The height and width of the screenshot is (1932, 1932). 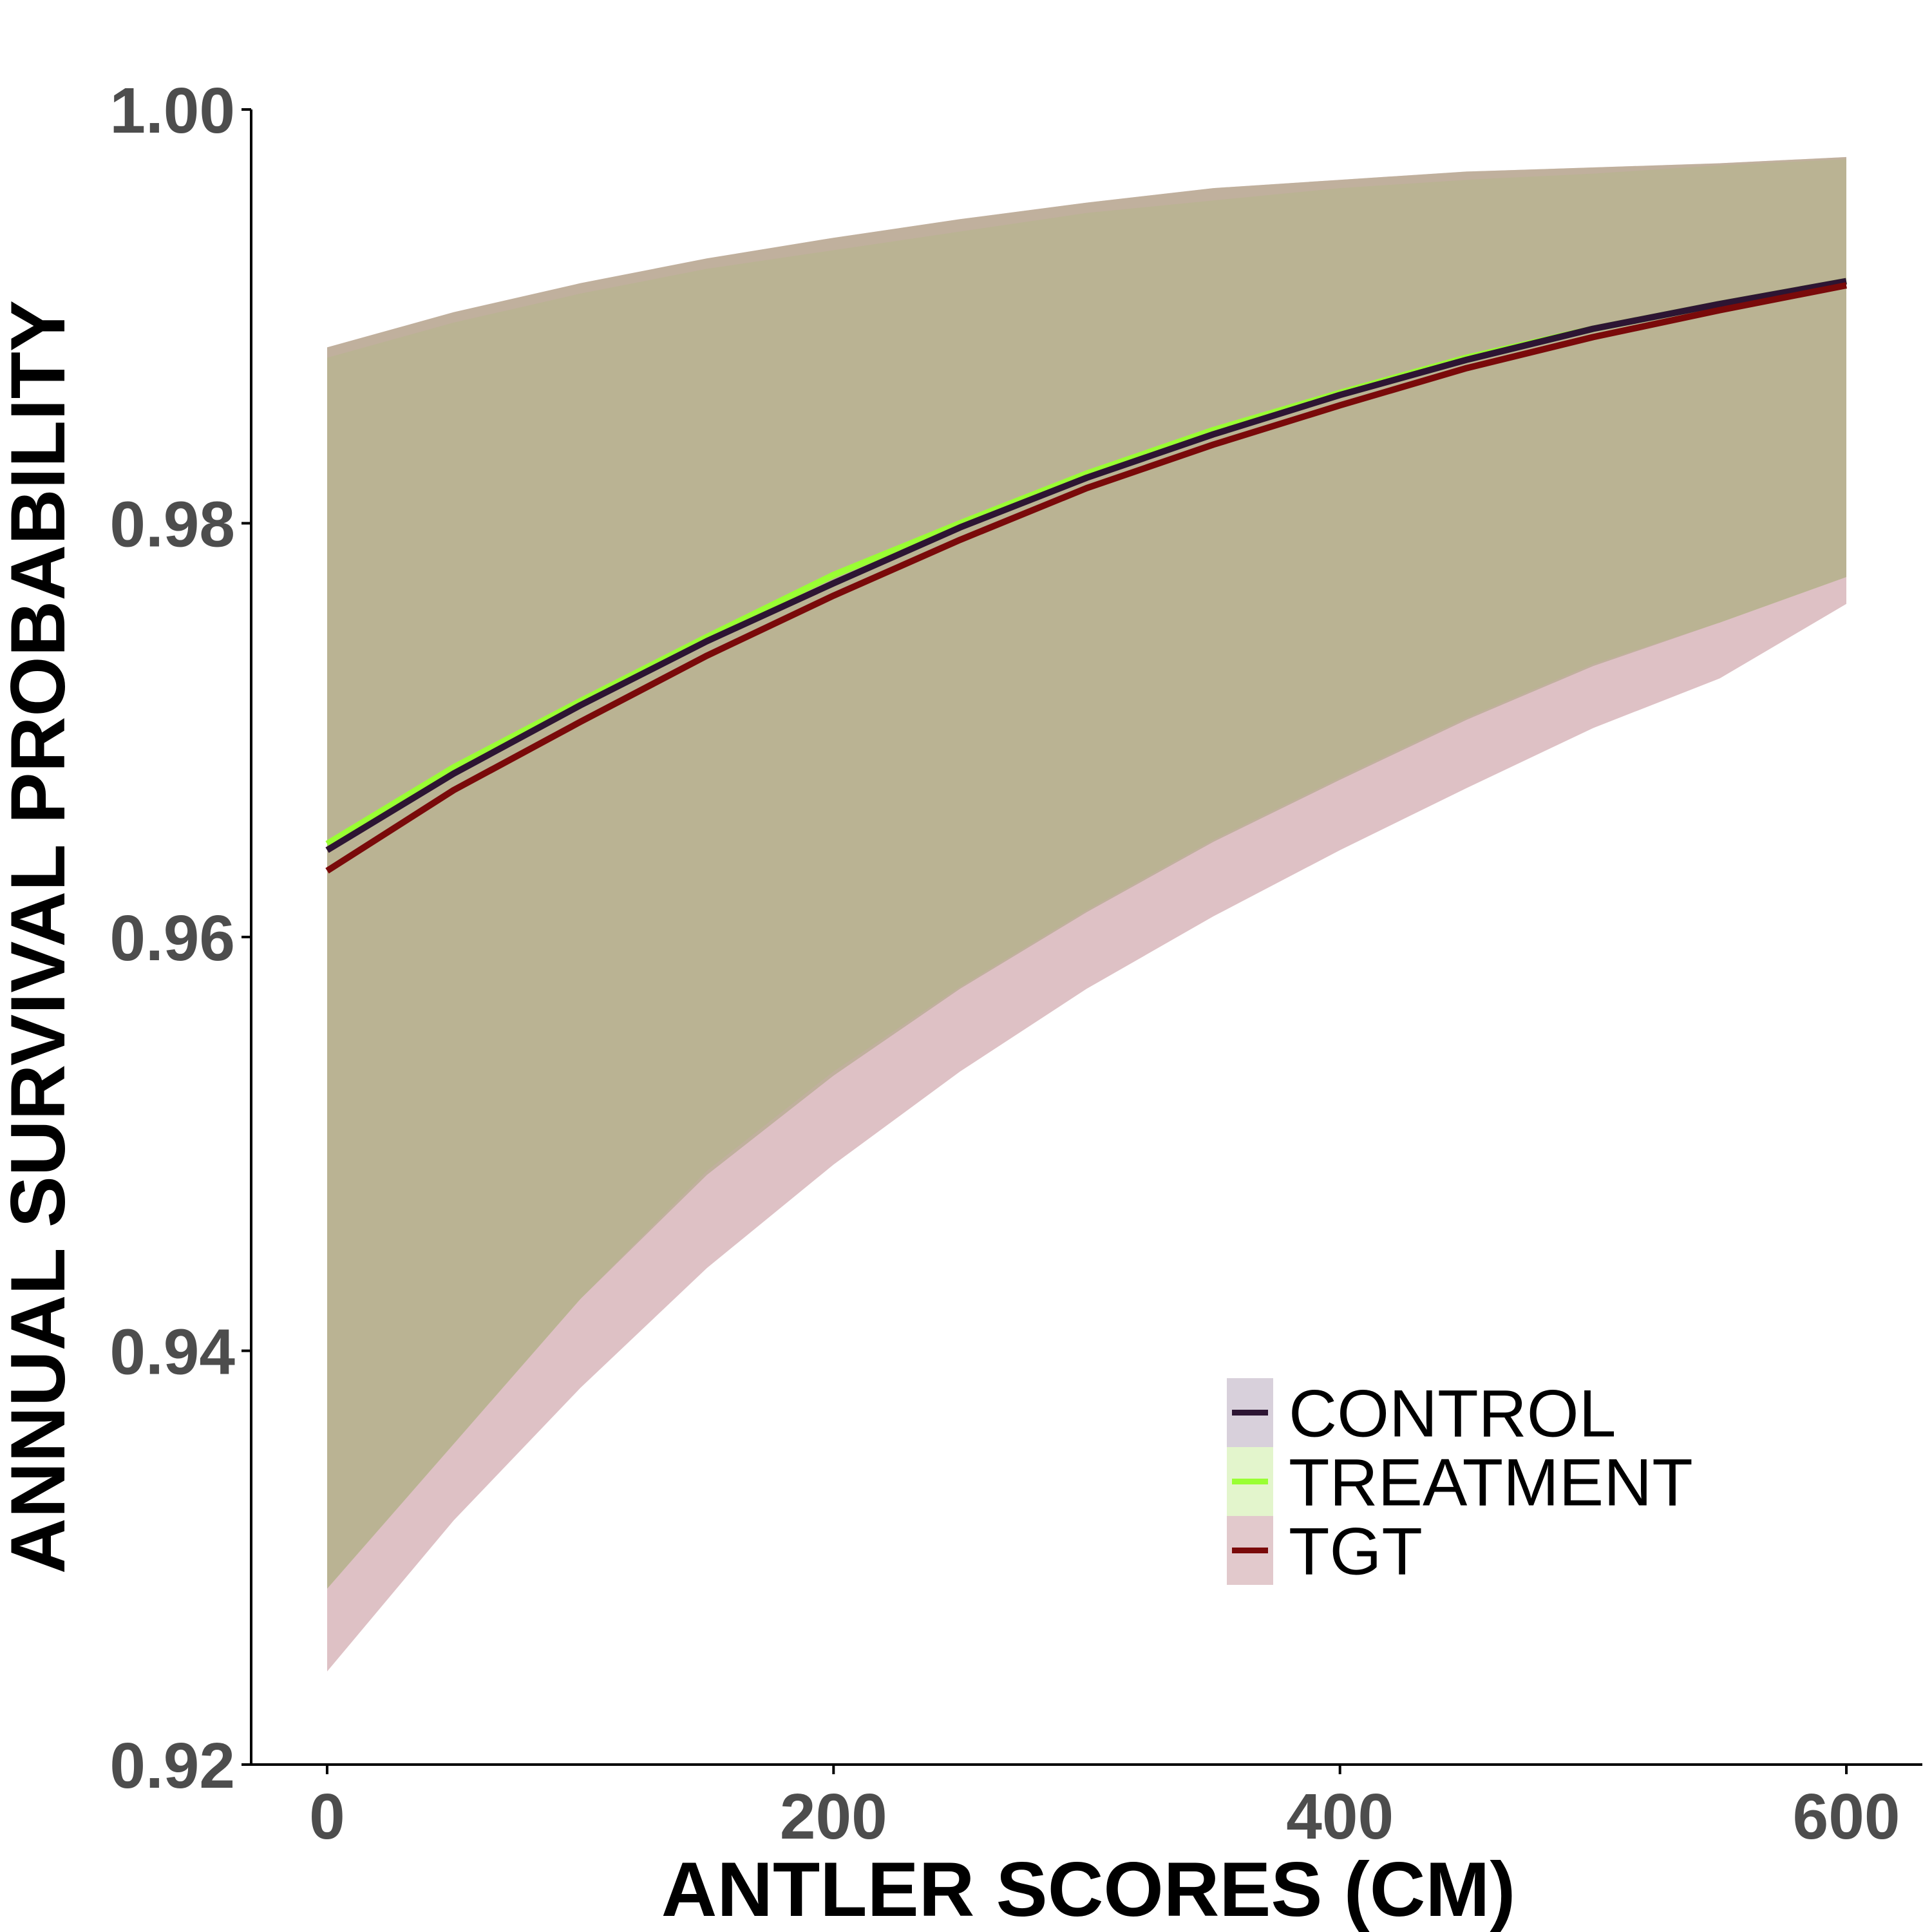 What do you see at coordinates (172, 525) in the screenshot?
I see `y-tick-label: 0.98` at bounding box center [172, 525].